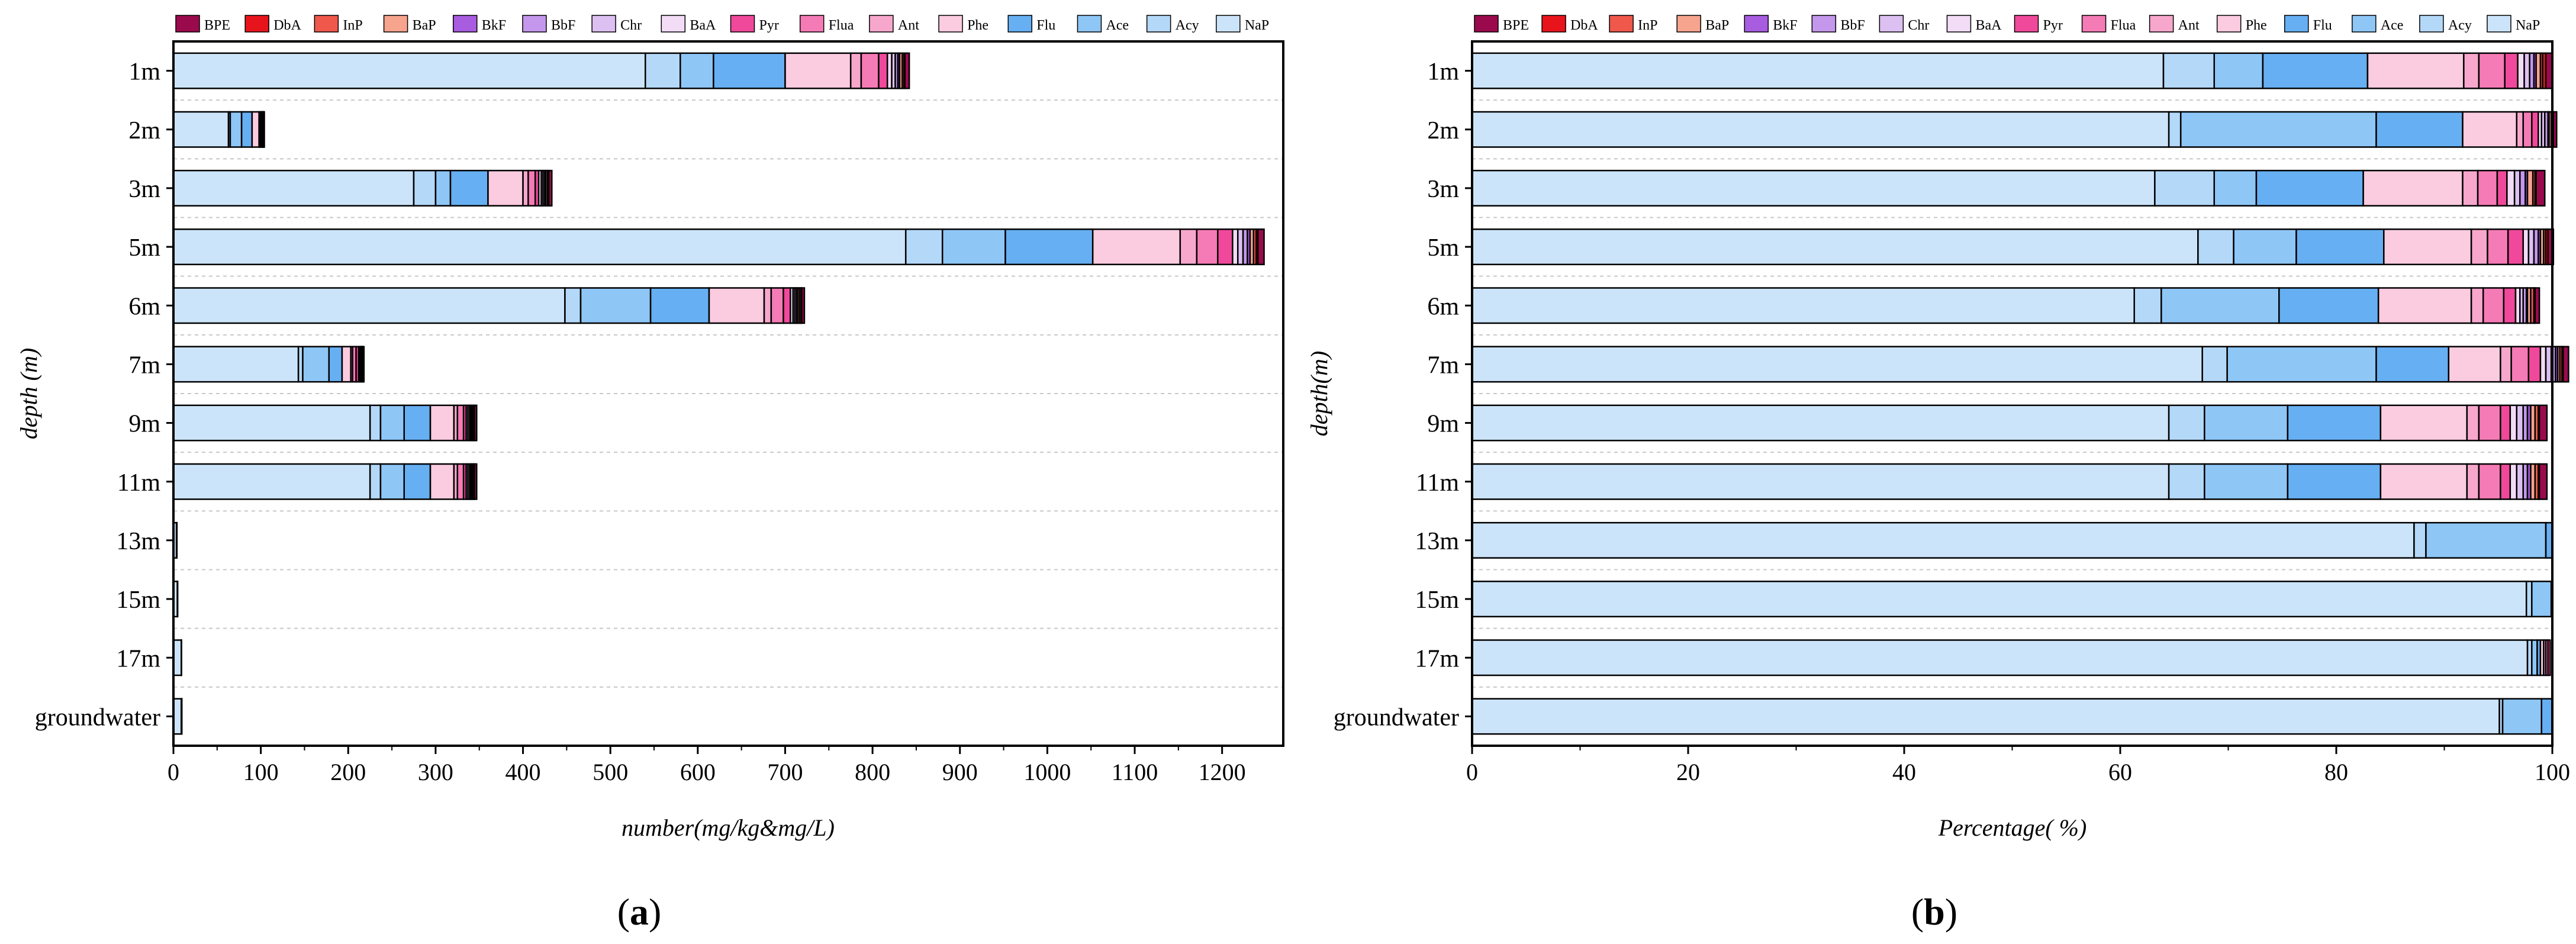 The image size is (2576, 944). I want to click on legend-label: BaP, so click(424, 26).